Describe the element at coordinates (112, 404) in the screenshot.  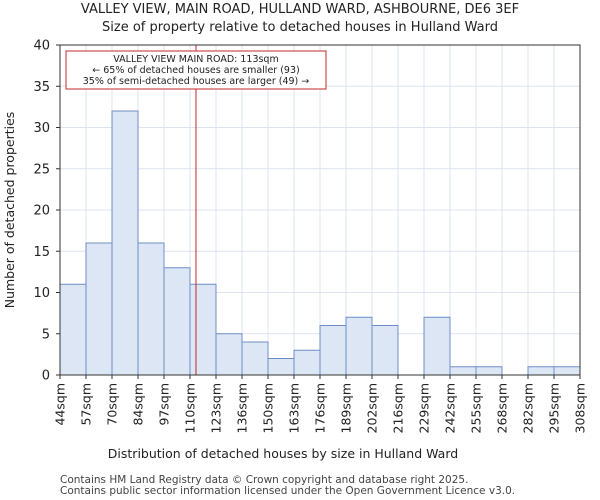
I see `x-tick-label: 70sqm` at that location.